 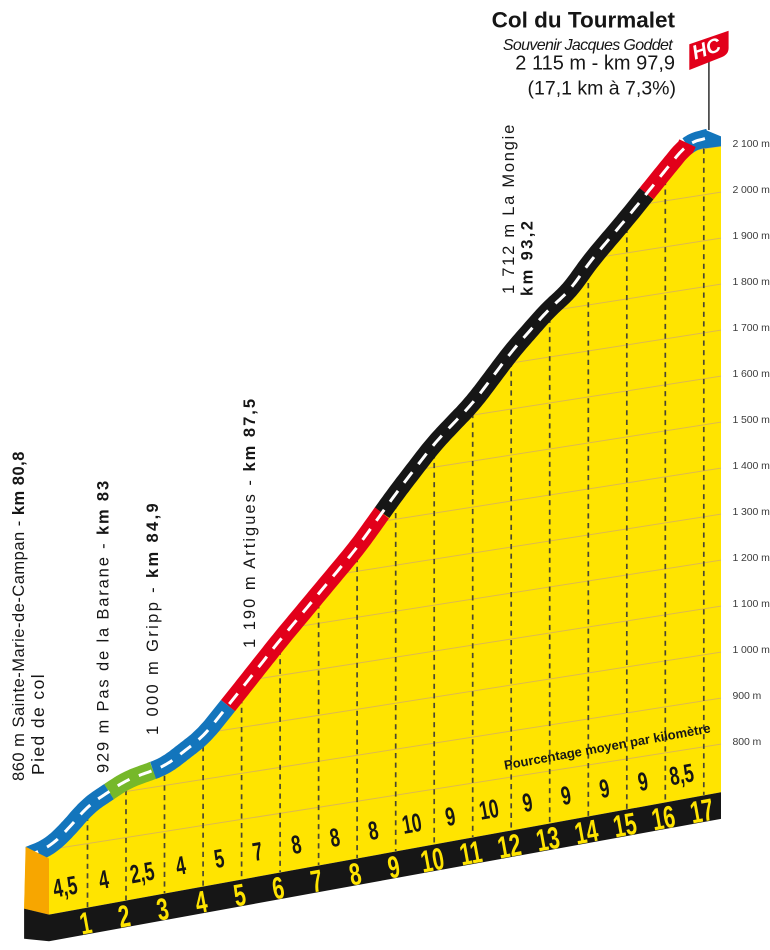 What do you see at coordinates (747, 696) in the screenshot?
I see `svg-text: 900 m` at bounding box center [747, 696].